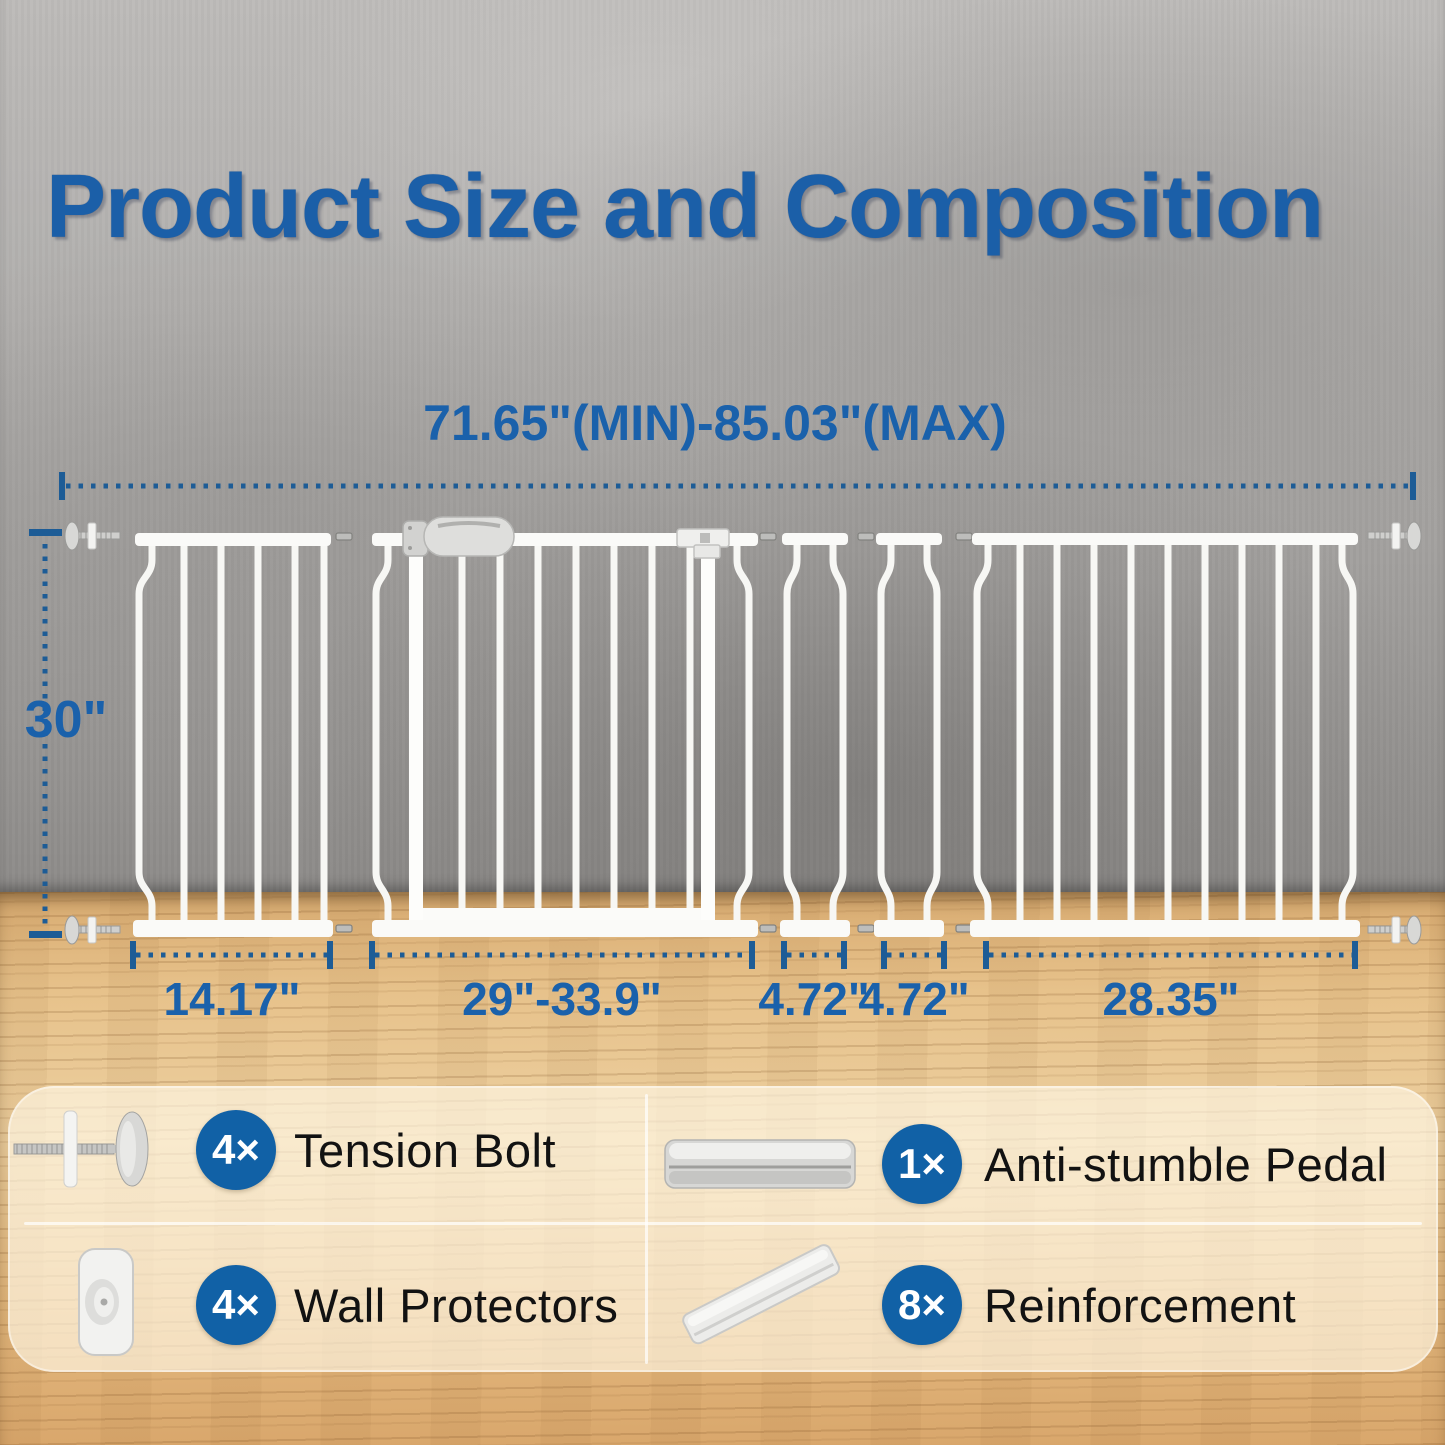  What do you see at coordinates (66, 720) in the screenshot?
I see `height-label: 30"` at bounding box center [66, 720].